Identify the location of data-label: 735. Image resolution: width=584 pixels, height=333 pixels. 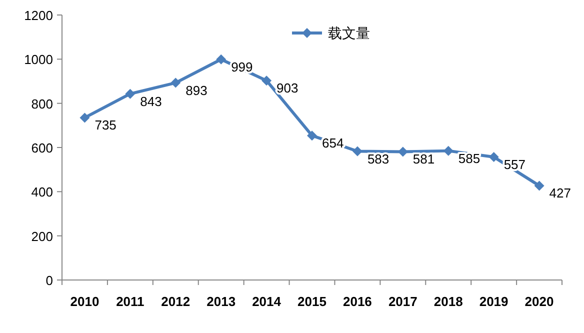
(105, 125).